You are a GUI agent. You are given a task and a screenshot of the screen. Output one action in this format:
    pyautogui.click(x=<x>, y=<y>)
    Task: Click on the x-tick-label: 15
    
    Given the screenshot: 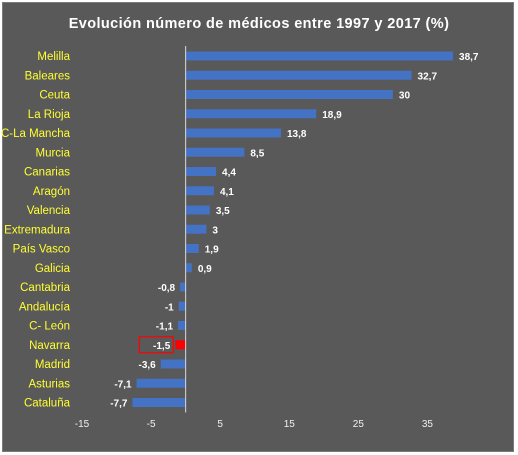 What is the action you would take?
    pyautogui.click(x=290, y=424)
    